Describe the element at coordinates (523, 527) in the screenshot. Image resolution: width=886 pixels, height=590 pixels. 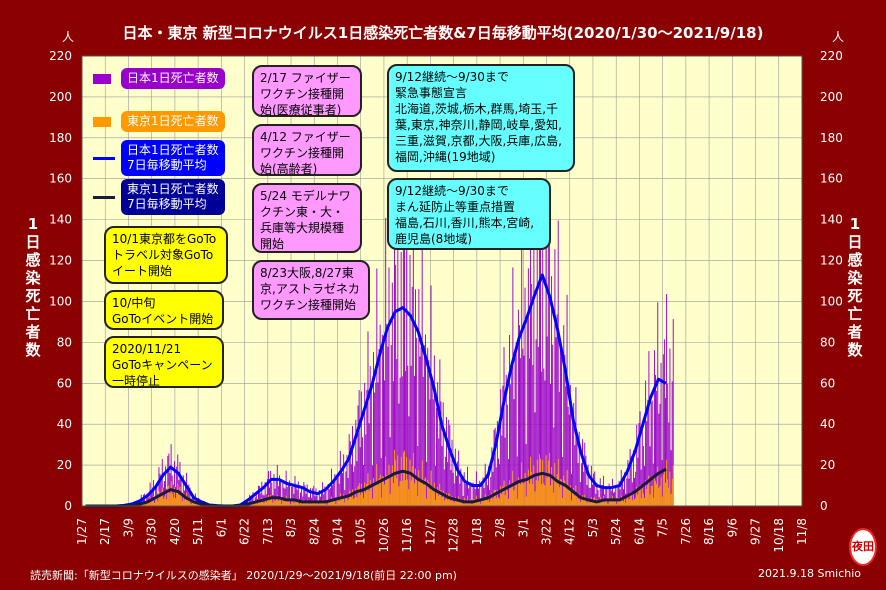
I see `x-tick-label: 3/1` at that location.